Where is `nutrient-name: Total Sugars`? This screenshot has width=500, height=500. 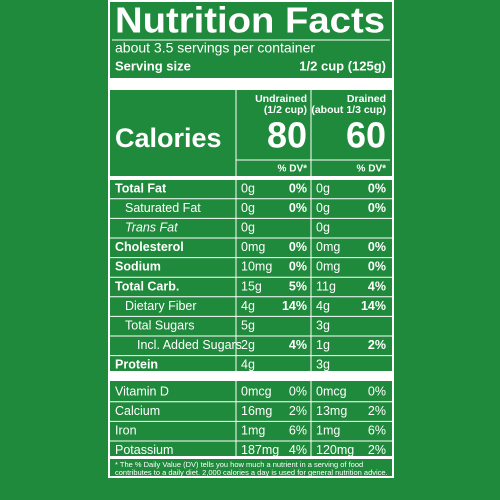 nutrient-name: Total Sugars is located at coordinates (159, 325).